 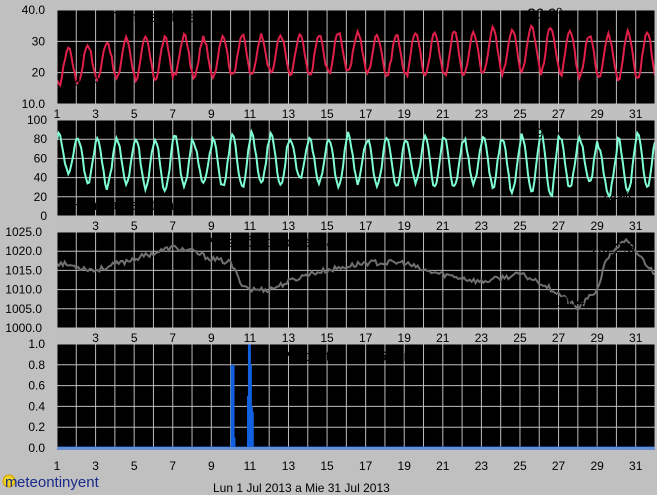 What do you see at coordinates (23, 270) in the screenshot?
I see `y-tick-label: 1015.0` at bounding box center [23, 270].